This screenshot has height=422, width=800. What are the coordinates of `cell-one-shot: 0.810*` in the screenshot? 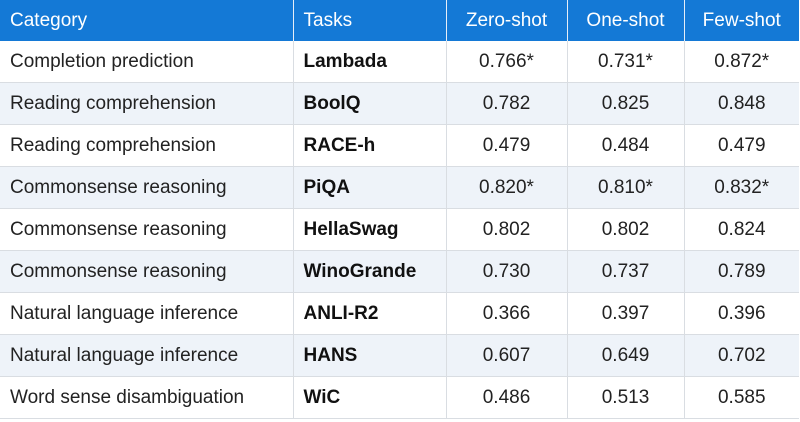 It's located at (626, 187).